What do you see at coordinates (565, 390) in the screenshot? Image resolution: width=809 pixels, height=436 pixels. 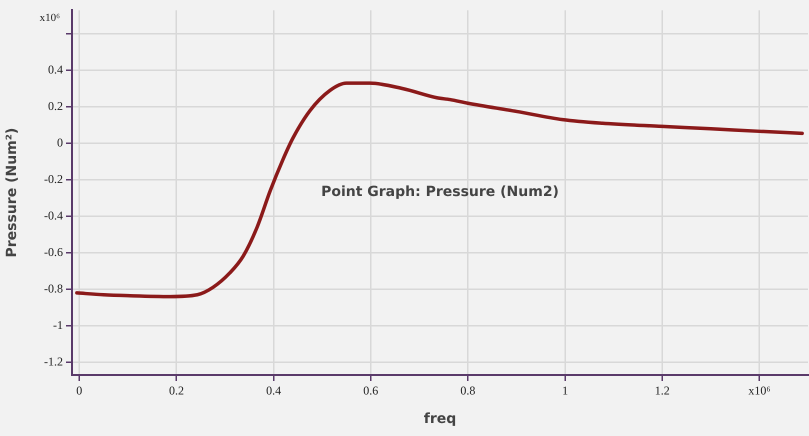 I see `x-tick-label: 1` at bounding box center [565, 390].